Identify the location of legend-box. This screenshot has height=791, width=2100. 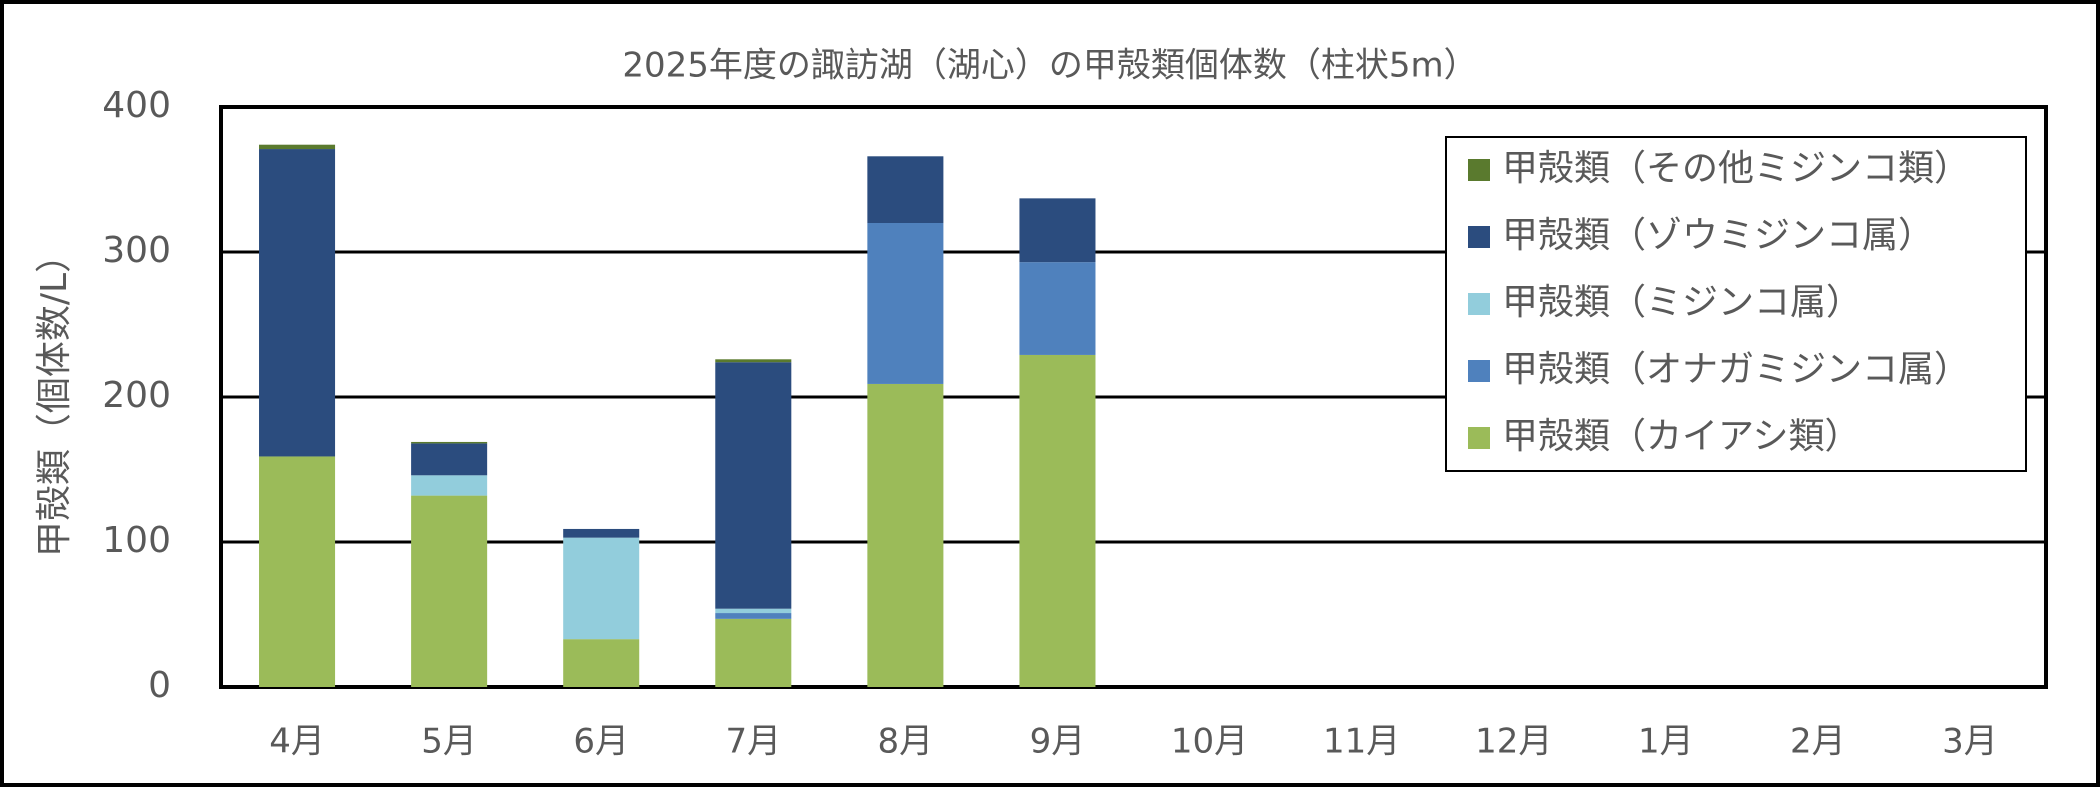
(1736, 304).